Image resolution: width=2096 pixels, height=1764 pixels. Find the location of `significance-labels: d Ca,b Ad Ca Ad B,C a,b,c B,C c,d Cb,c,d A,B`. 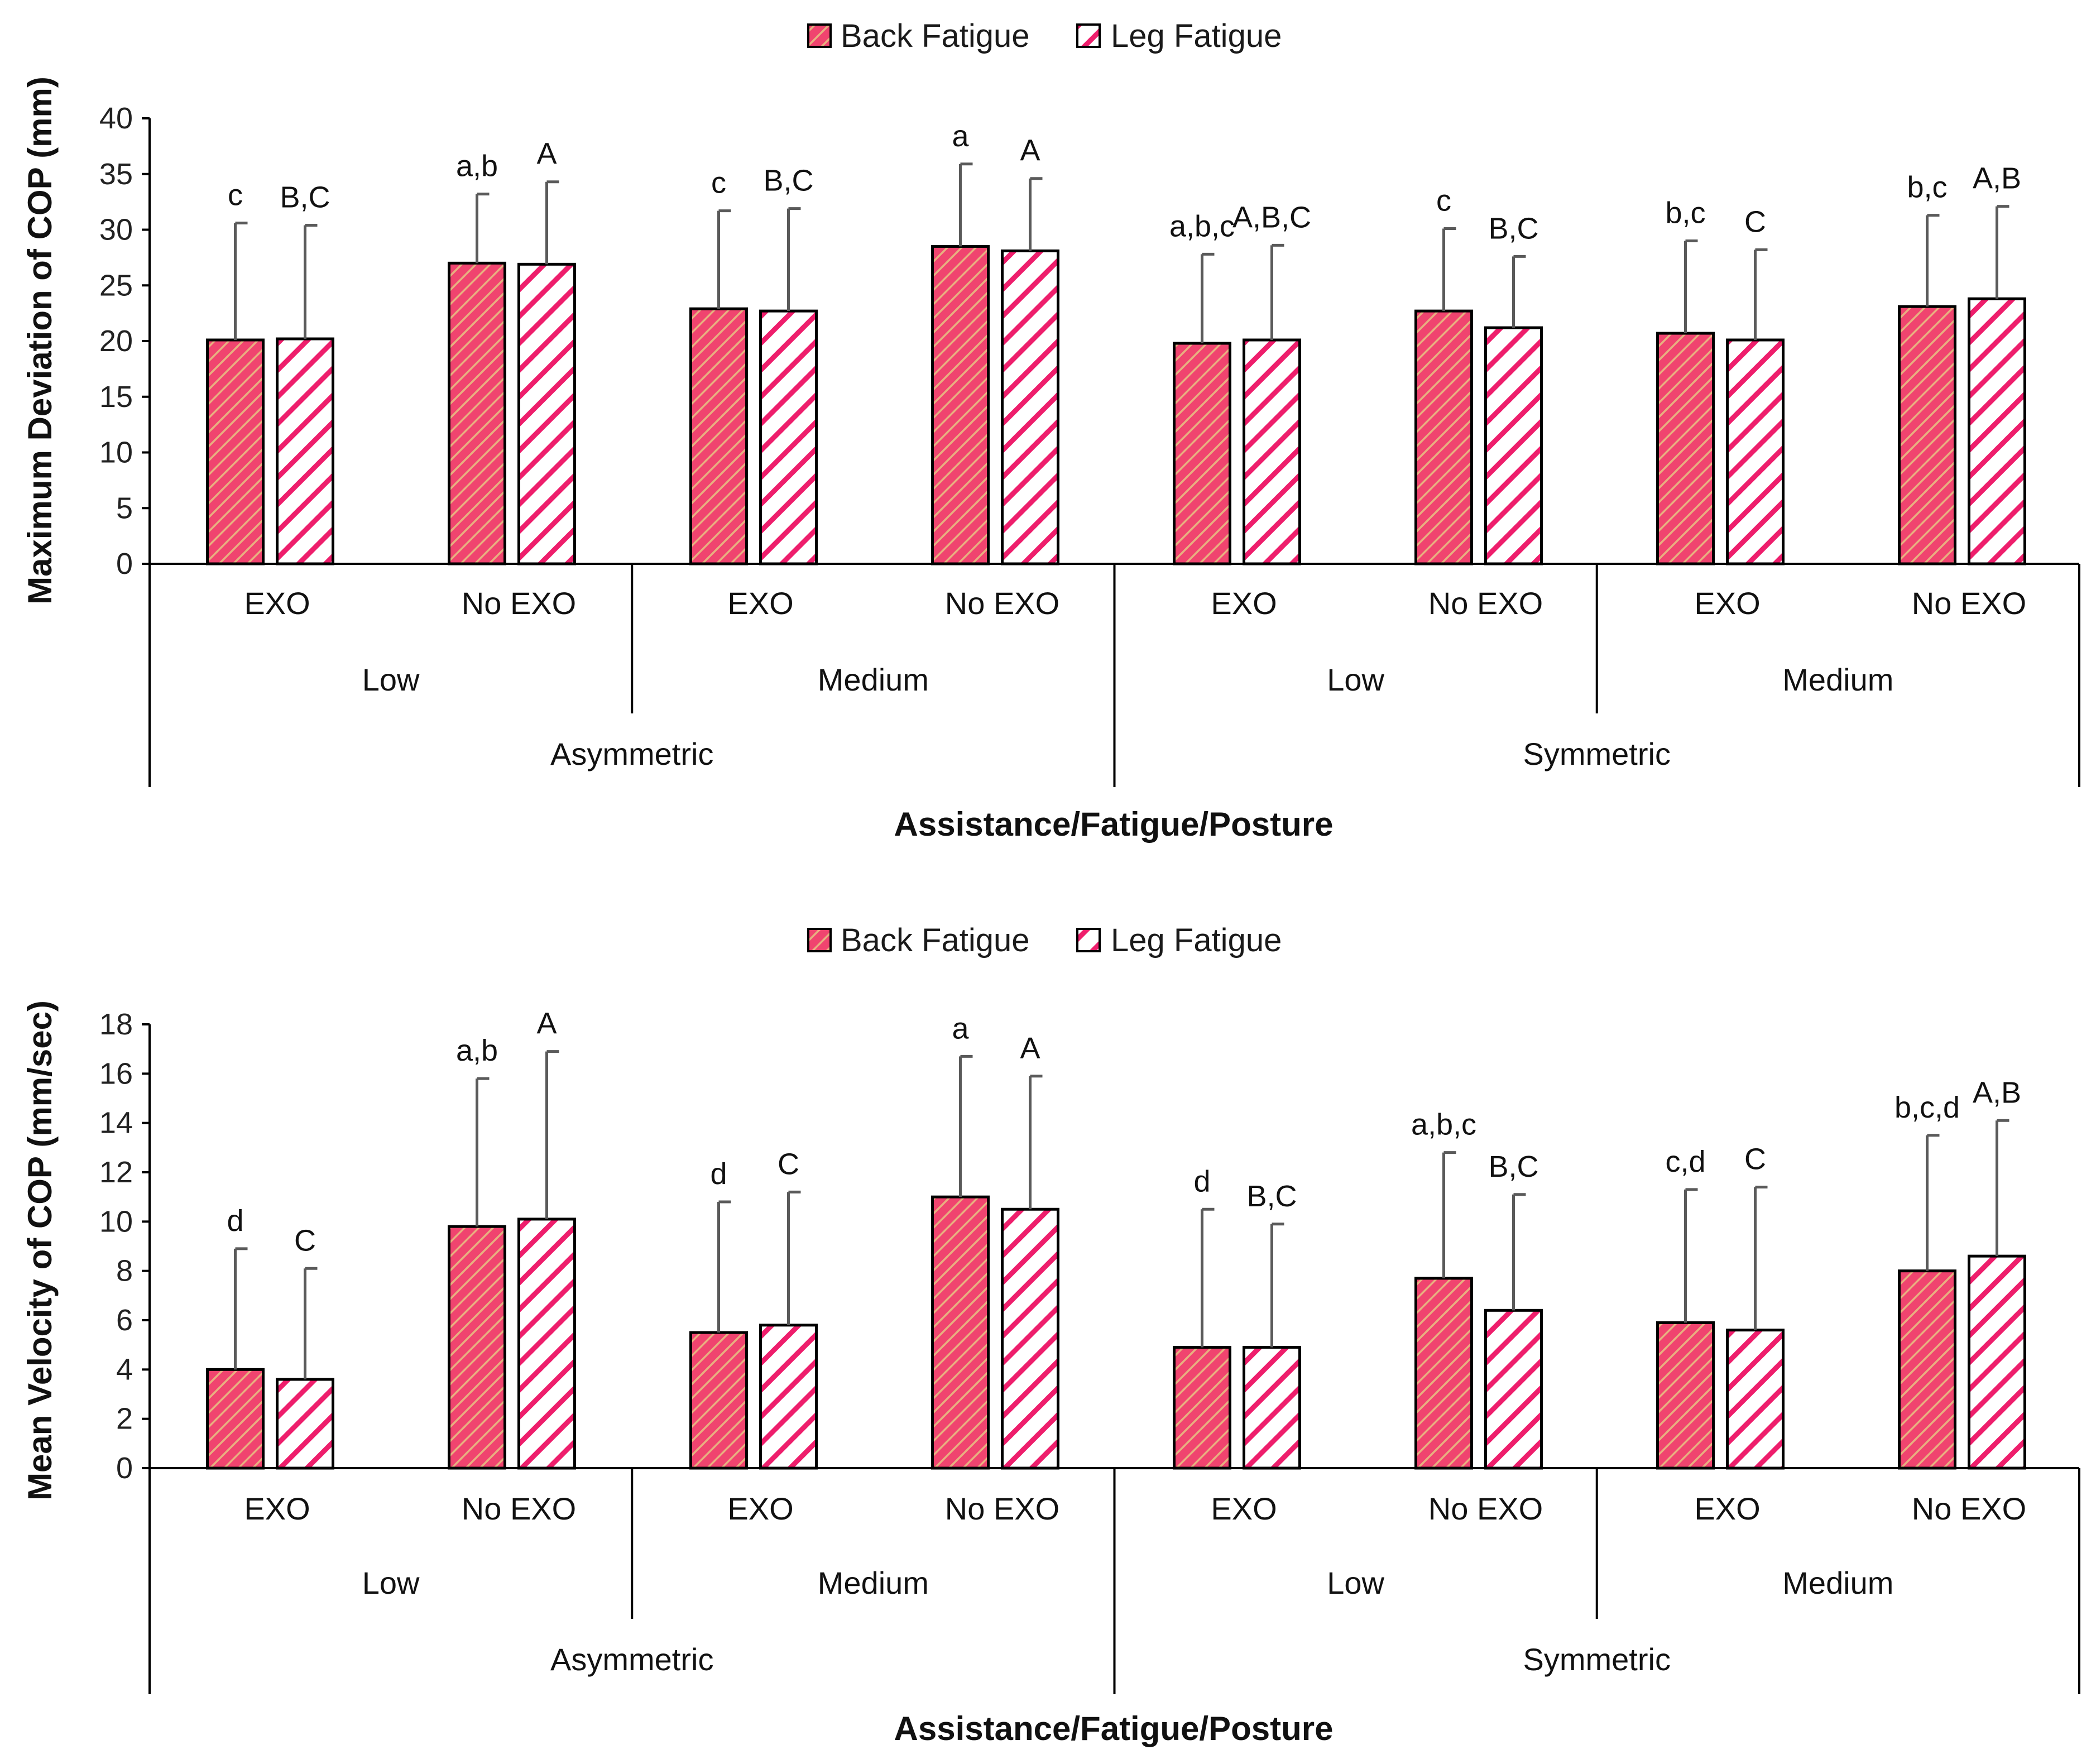

significance-labels: d Ca,b Ad Ca Ad B,C a,b,c B,C c,d Cb,c,d A,B is located at coordinates (1124, 1132).